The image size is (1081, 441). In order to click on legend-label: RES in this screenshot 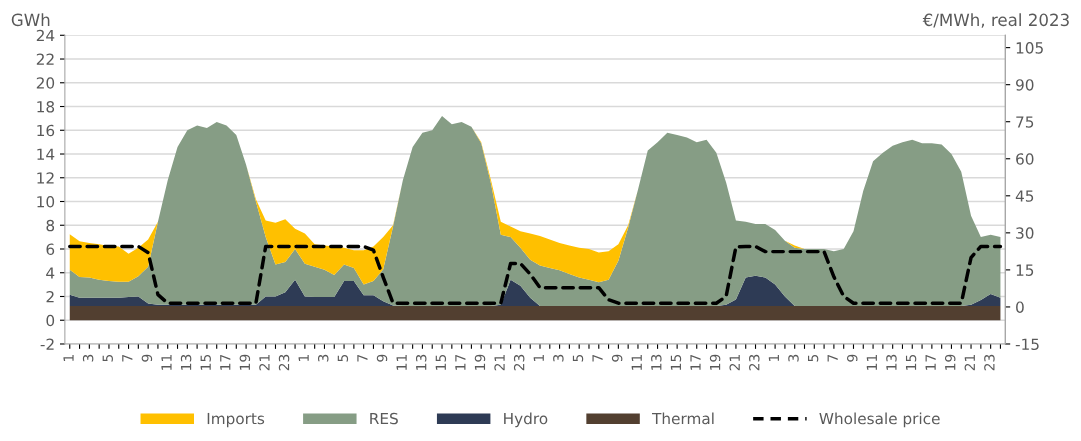, I will do `click(384, 418)`.